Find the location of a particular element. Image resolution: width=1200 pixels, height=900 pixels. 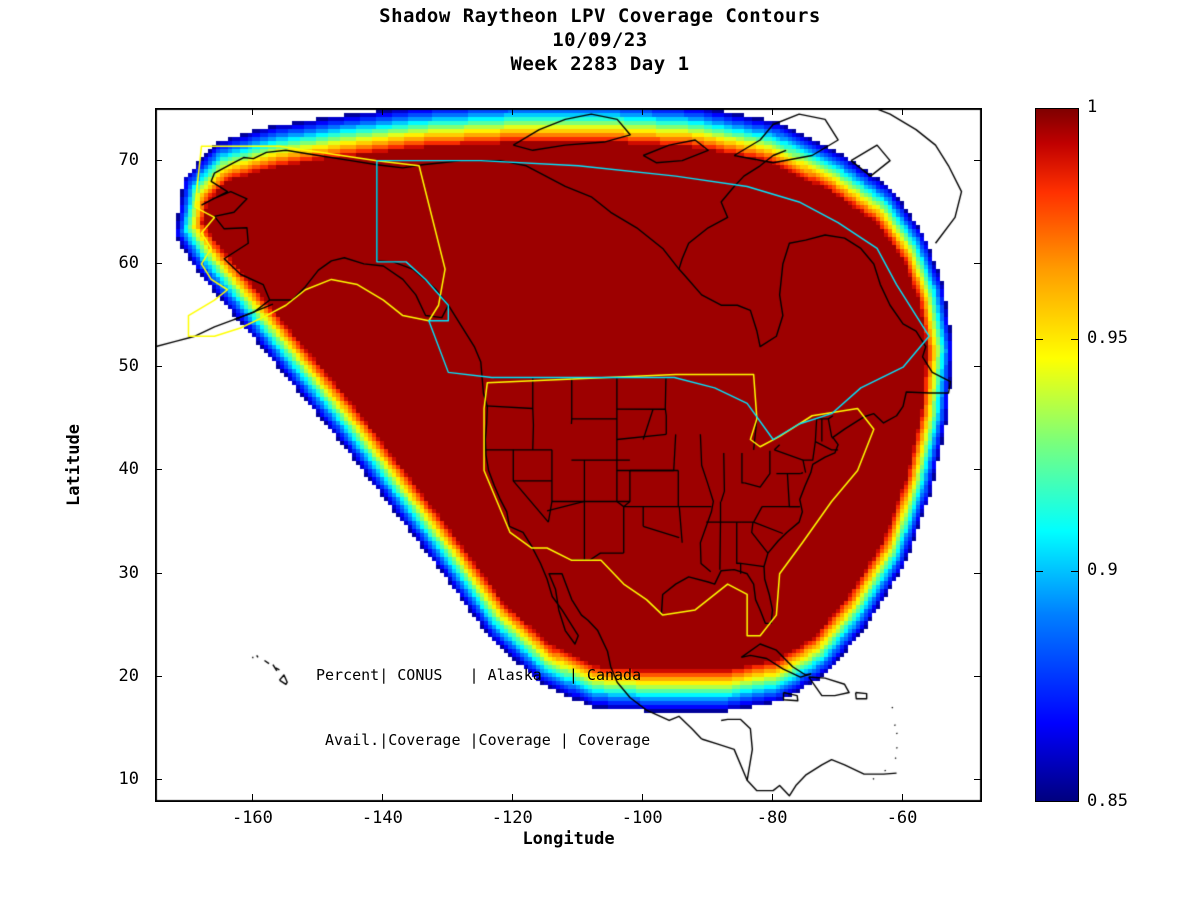

colorbar-tick-label: 1 is located at coordinates (1092, 107).